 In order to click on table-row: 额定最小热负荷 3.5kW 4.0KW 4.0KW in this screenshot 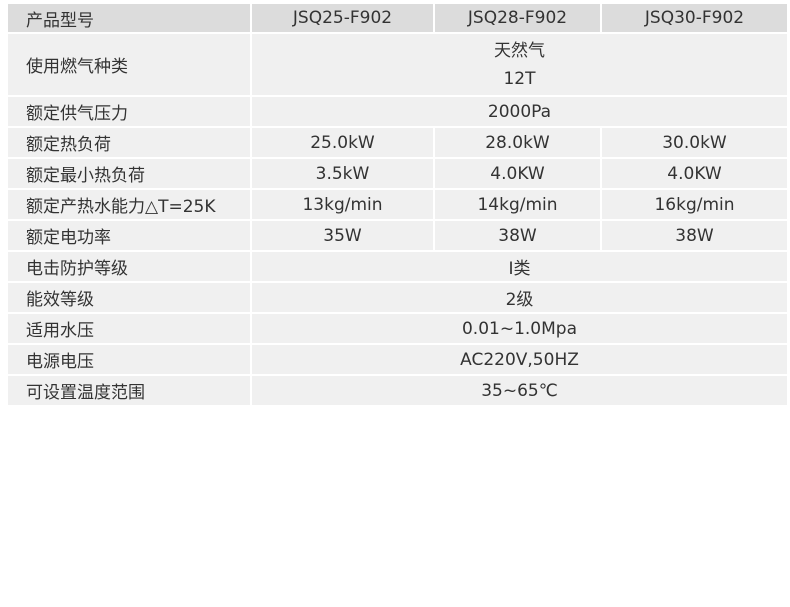, I will do `click(397, 173)`.